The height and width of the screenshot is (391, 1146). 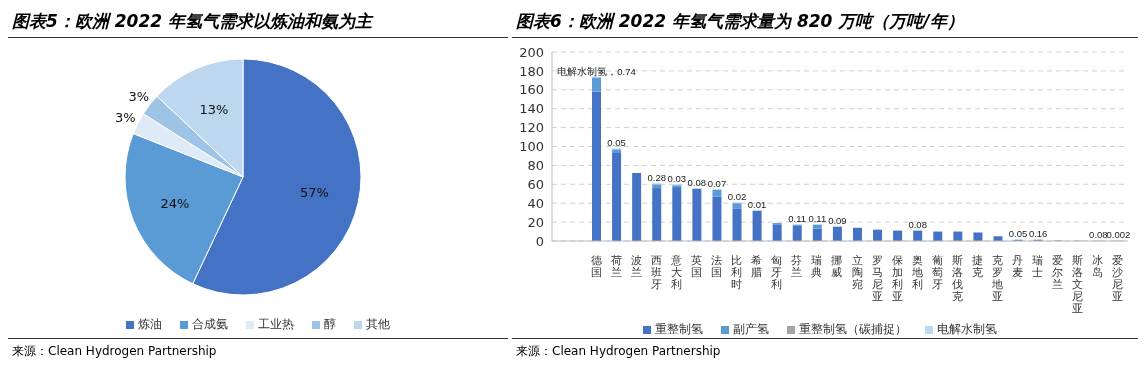 I want to click on y-tick-label: 200, so click(x=531, y=52).